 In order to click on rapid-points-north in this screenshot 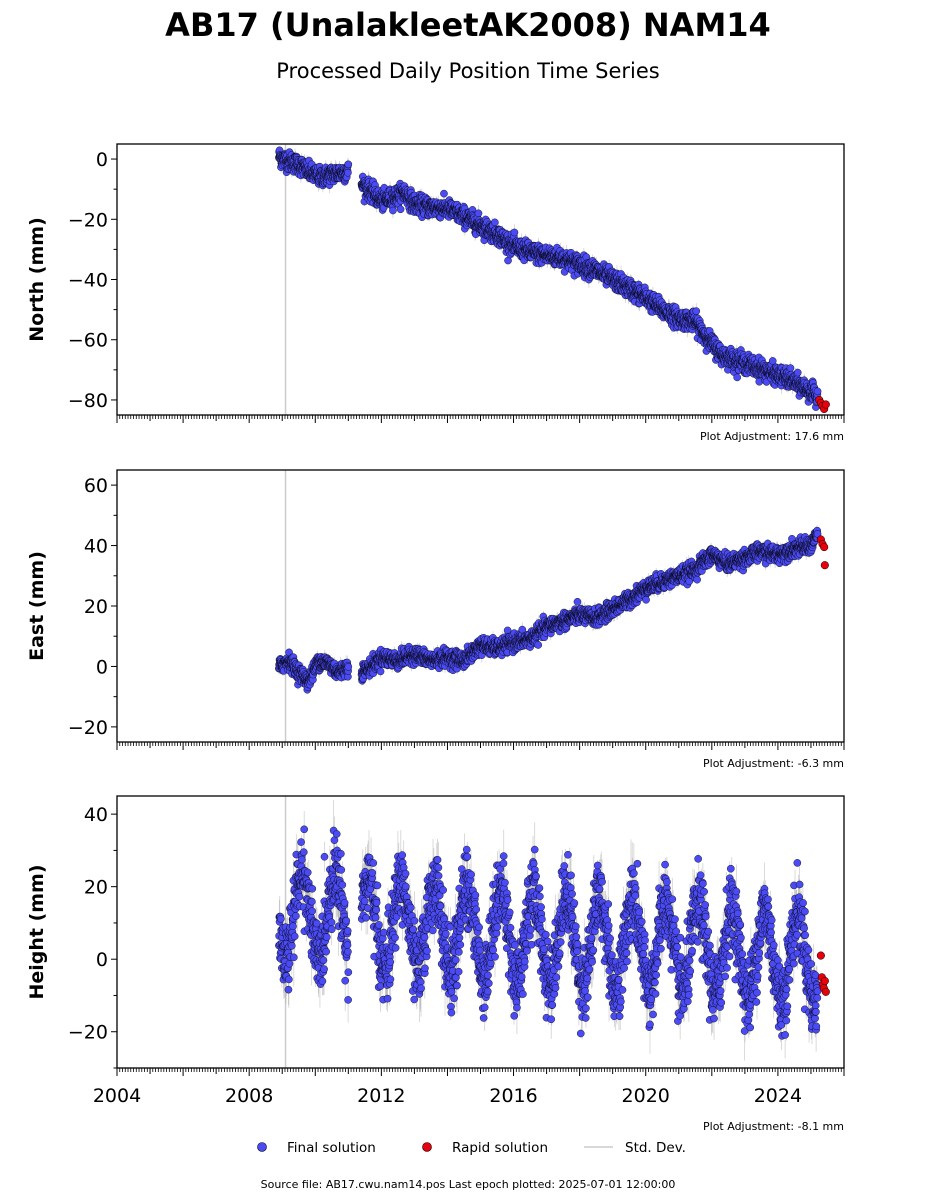, I will do `click(822, 404)`.